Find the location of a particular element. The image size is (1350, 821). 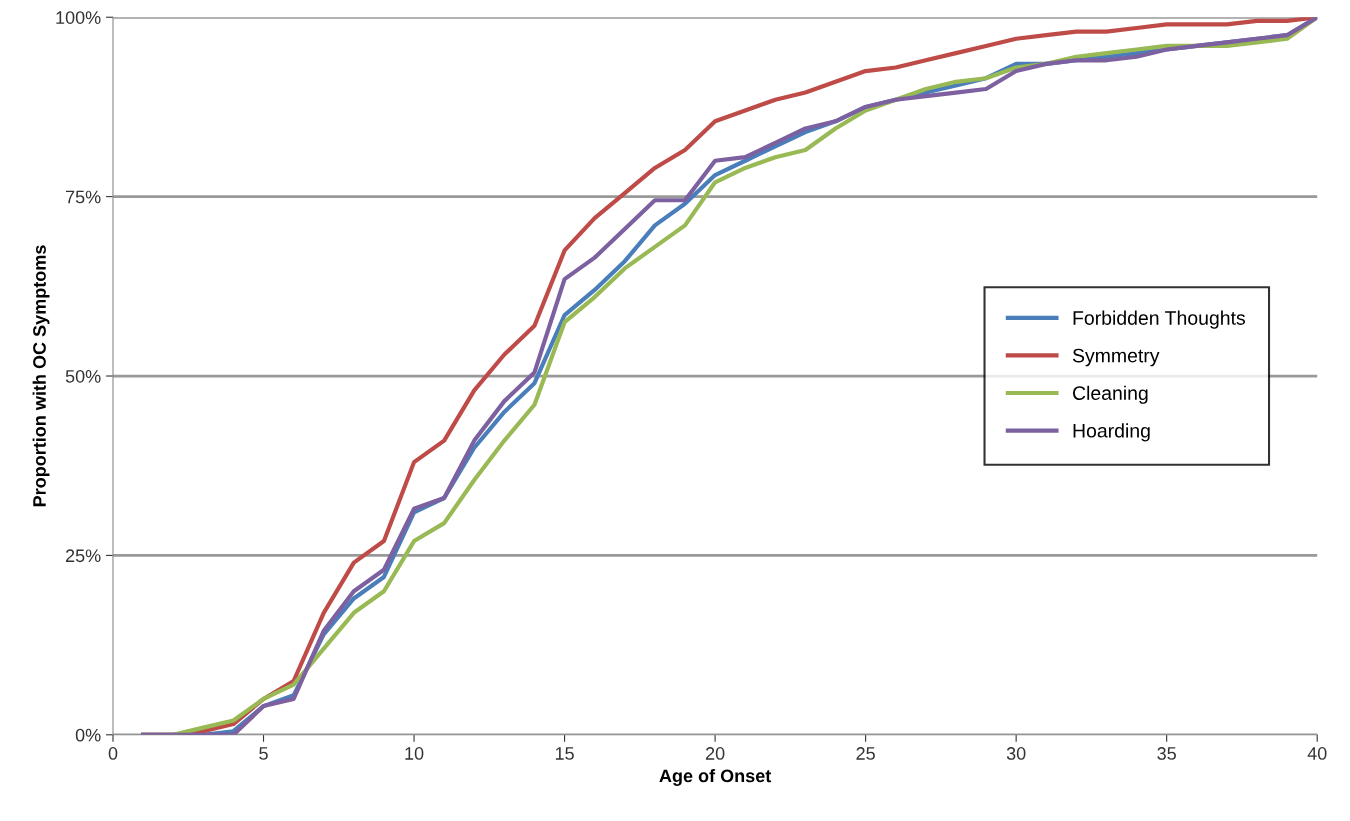

x-tick-label: 10 is located at coordinates (414, 753).